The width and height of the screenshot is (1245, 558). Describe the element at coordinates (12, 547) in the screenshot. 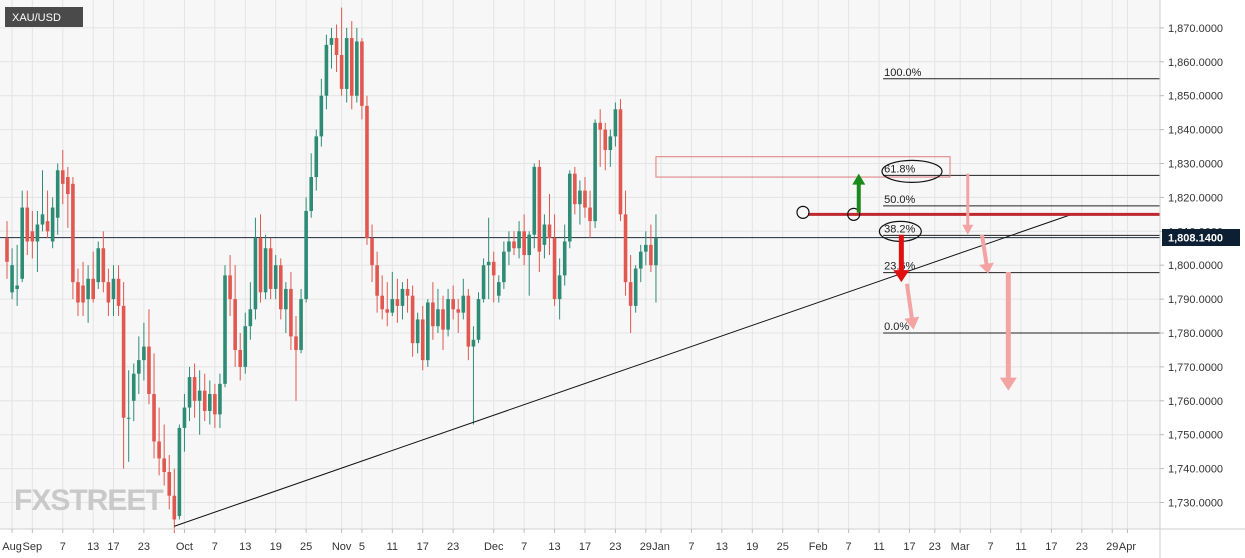

I see `x-tick-label: Aug` at that location.